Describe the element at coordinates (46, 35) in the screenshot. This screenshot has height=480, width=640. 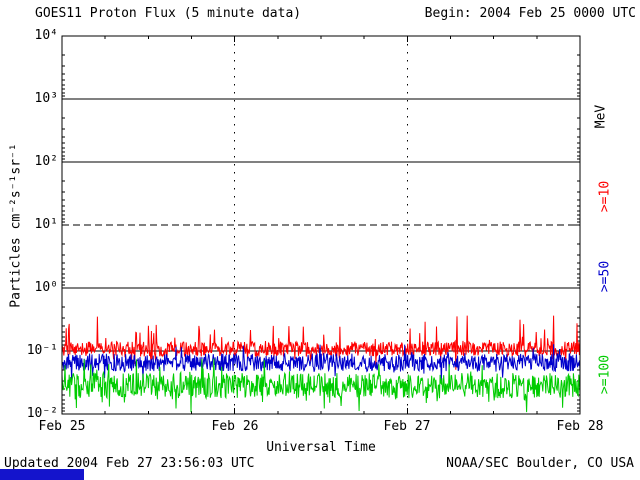
I see `y-tick-label: 10⁴` at that location.